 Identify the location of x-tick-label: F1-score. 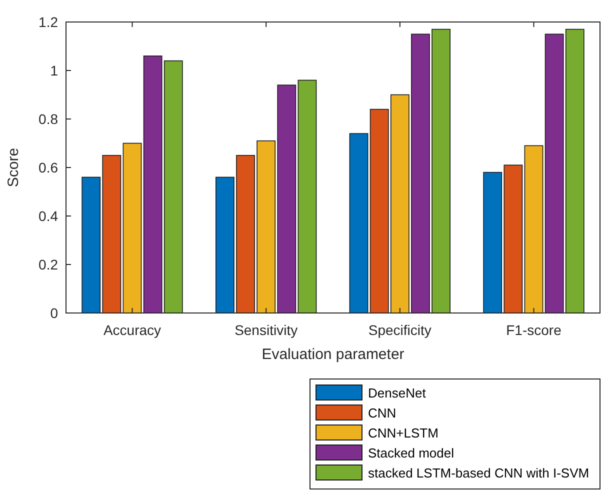
(534, 330).